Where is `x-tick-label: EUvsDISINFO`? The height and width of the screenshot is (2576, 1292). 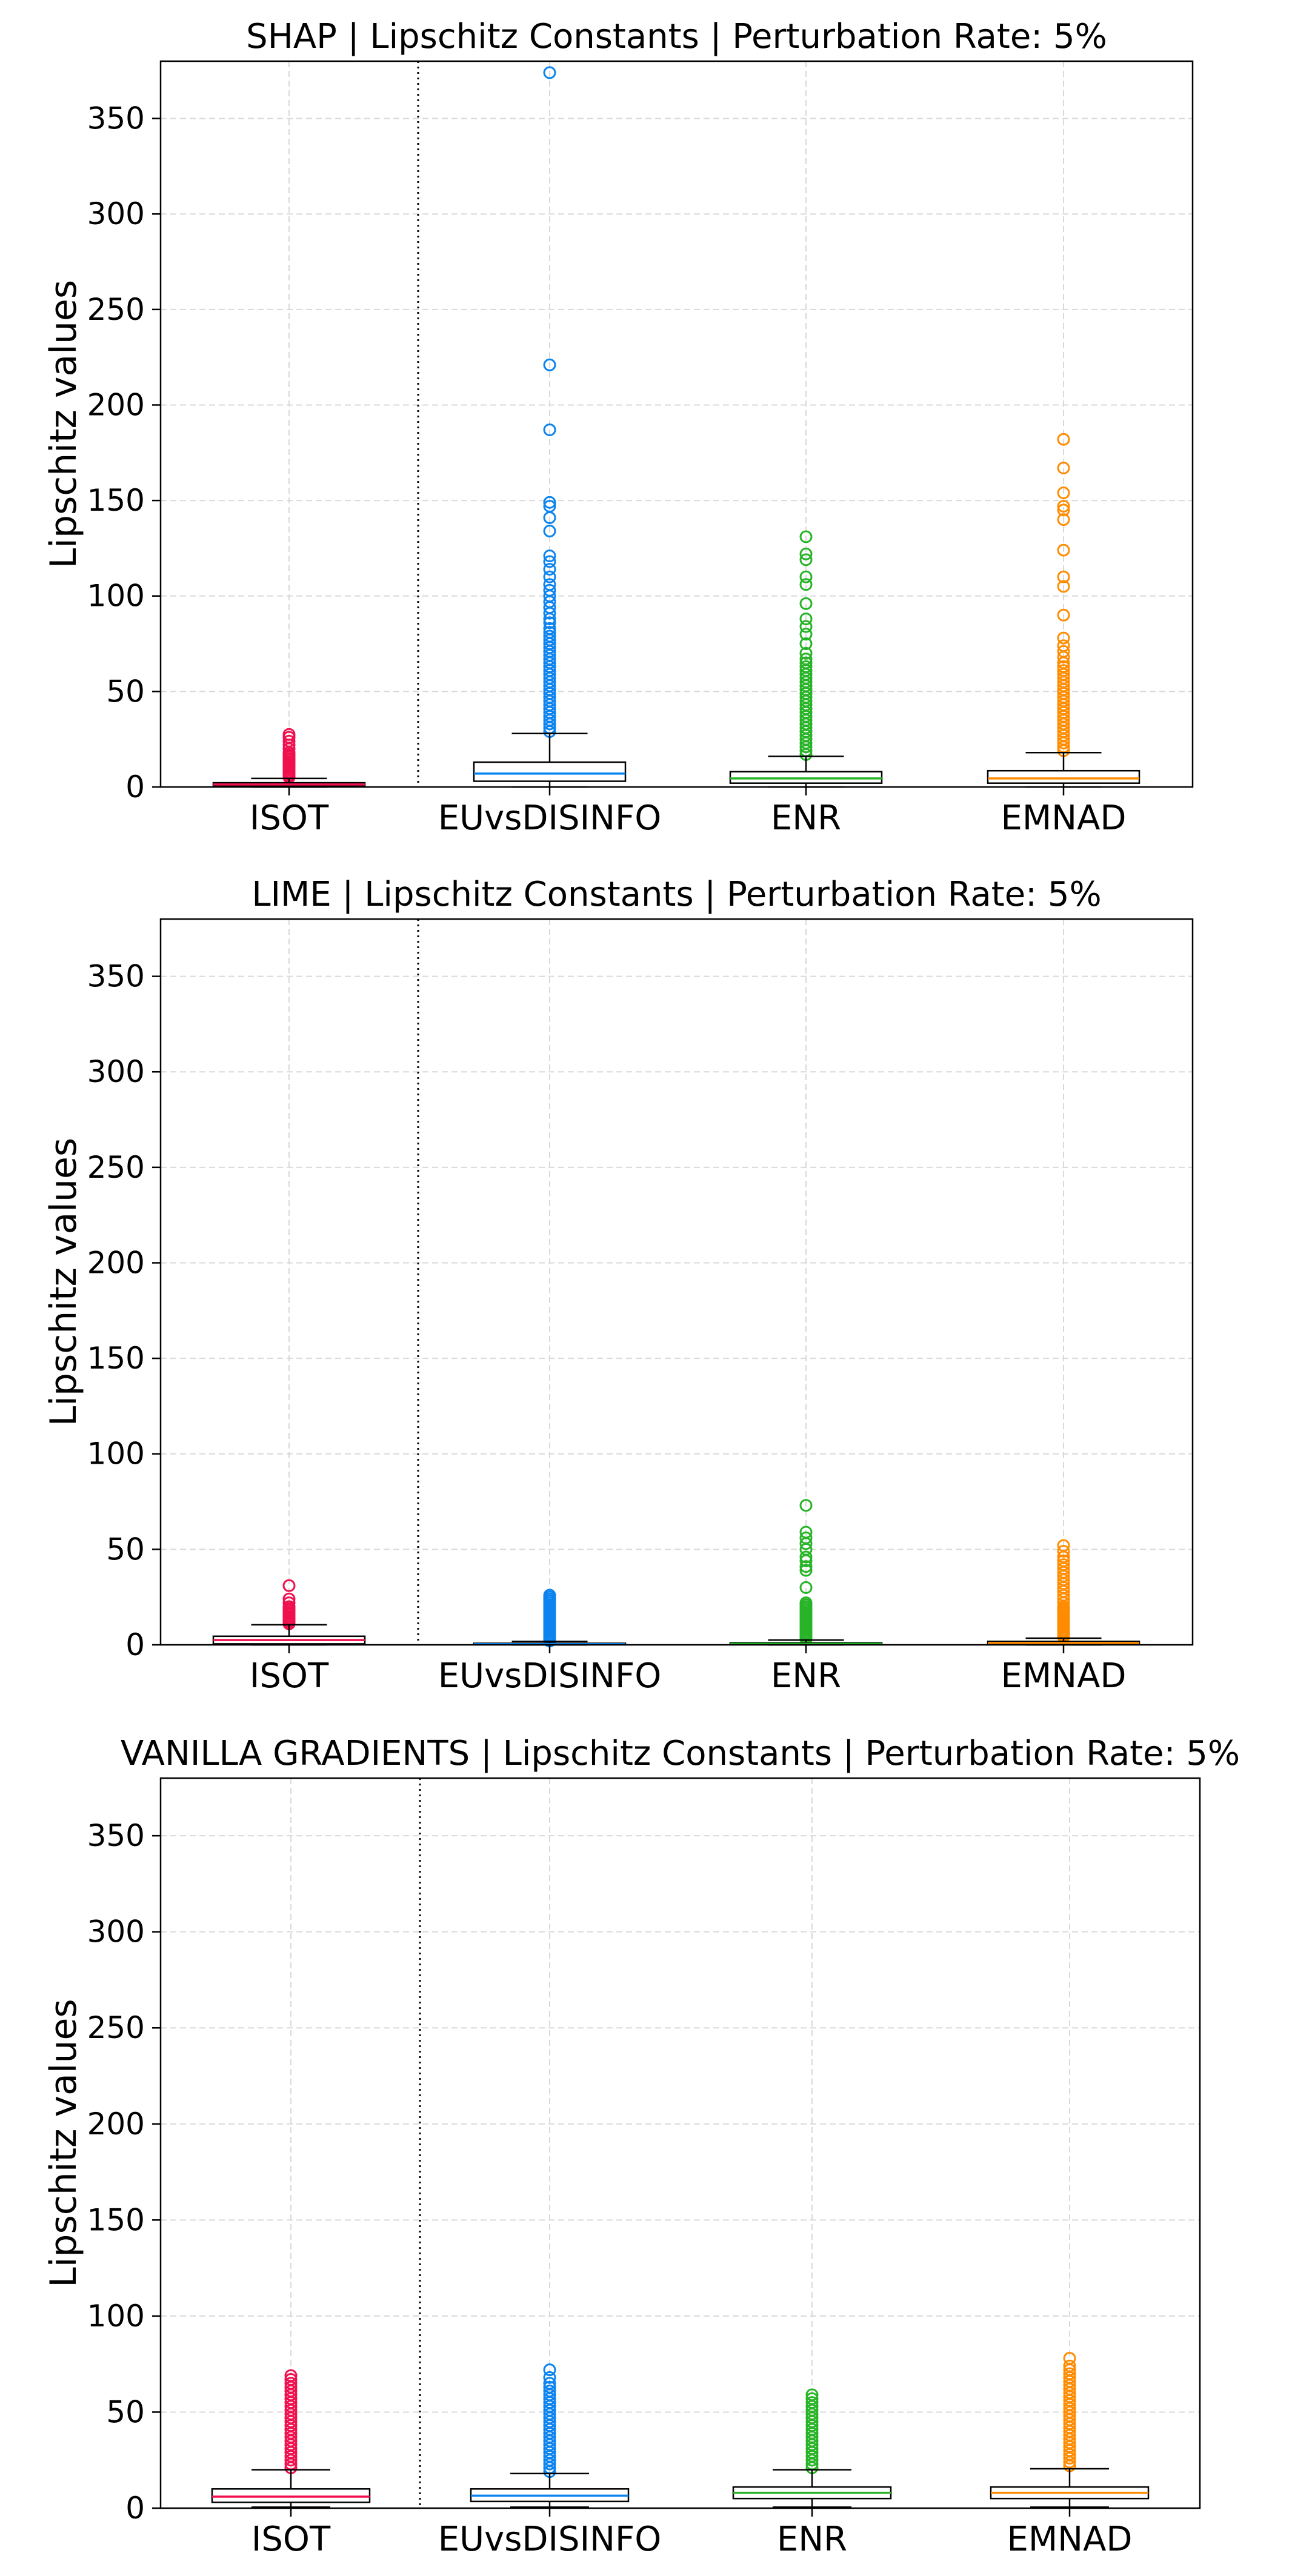 x-tick-label: EUvsDISINFO is located at coordinates (550, 818).